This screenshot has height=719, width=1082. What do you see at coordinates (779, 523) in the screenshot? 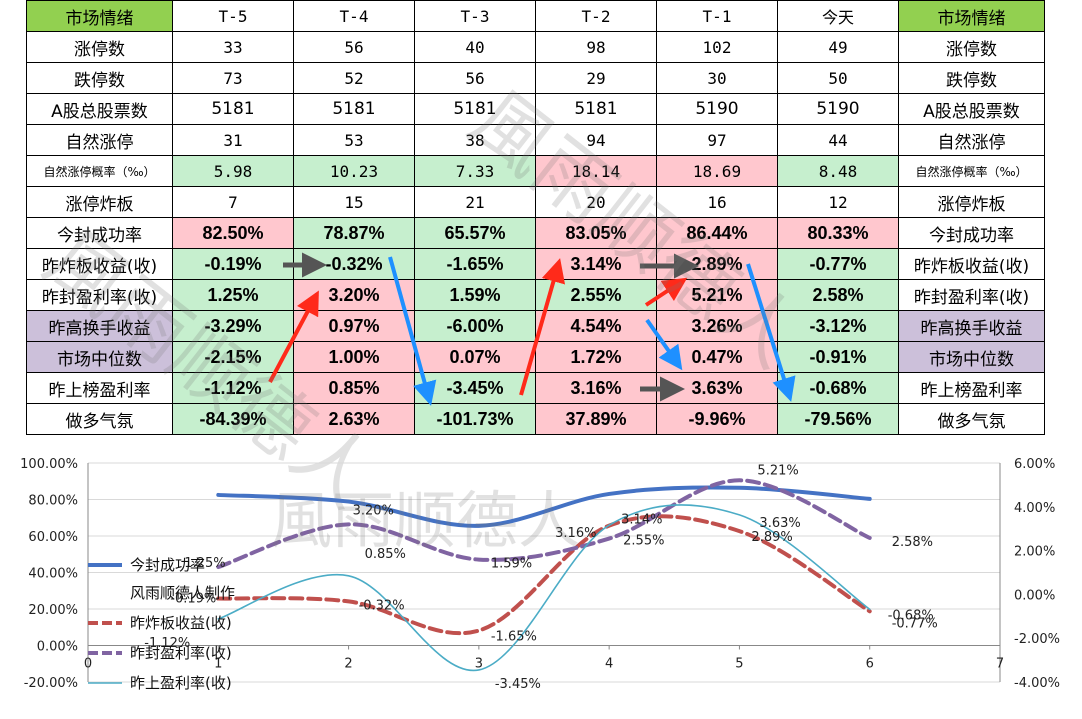
I see `data-label: 3.63%` at bounding box center [779, 523].